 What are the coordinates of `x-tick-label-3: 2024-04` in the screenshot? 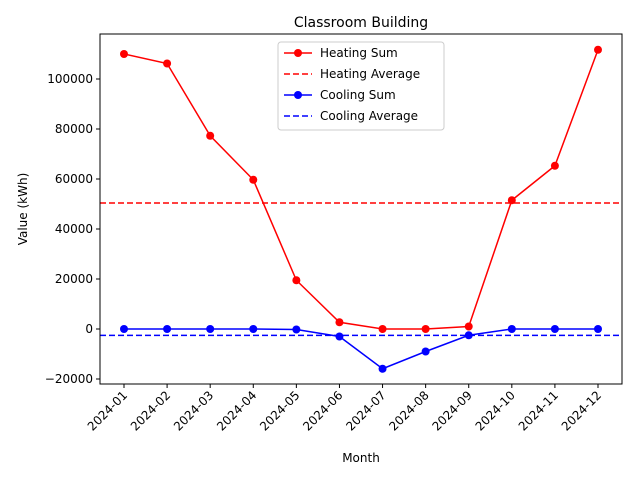 It's located at (236, 410).